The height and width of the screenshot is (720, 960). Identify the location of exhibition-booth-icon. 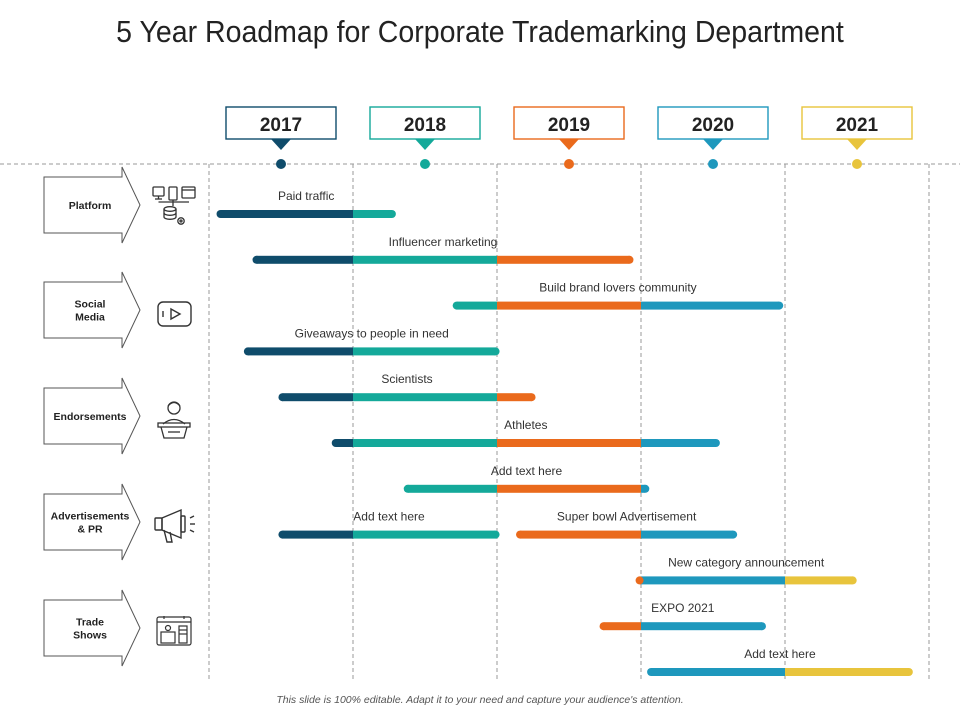
(174, 631).